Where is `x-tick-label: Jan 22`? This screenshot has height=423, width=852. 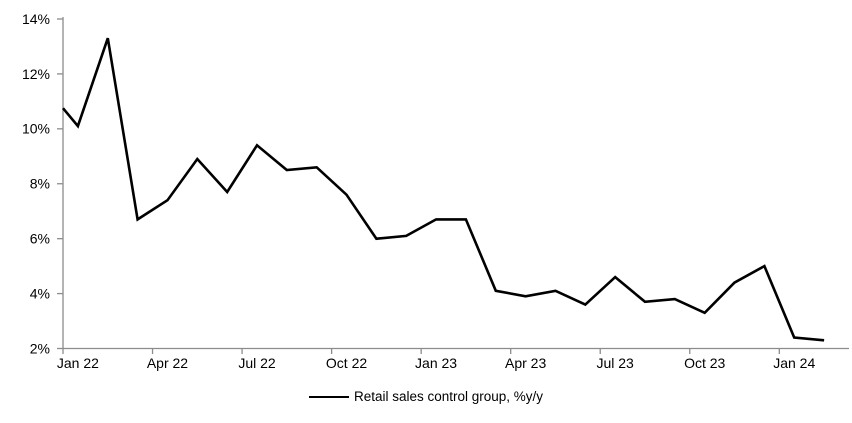
x-tick-label: Jan 22 is located at coordinates (78, 363).